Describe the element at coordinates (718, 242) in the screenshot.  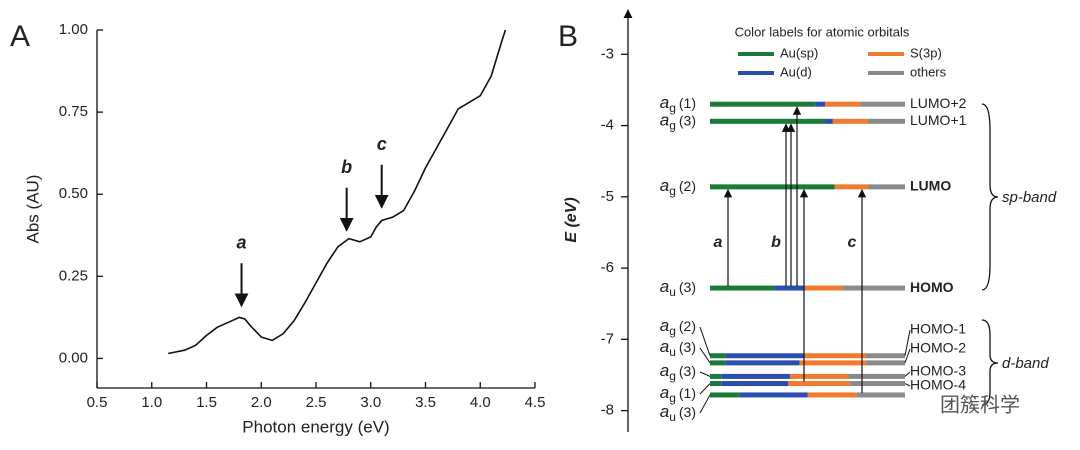
I see `transition-label: a` at that location.